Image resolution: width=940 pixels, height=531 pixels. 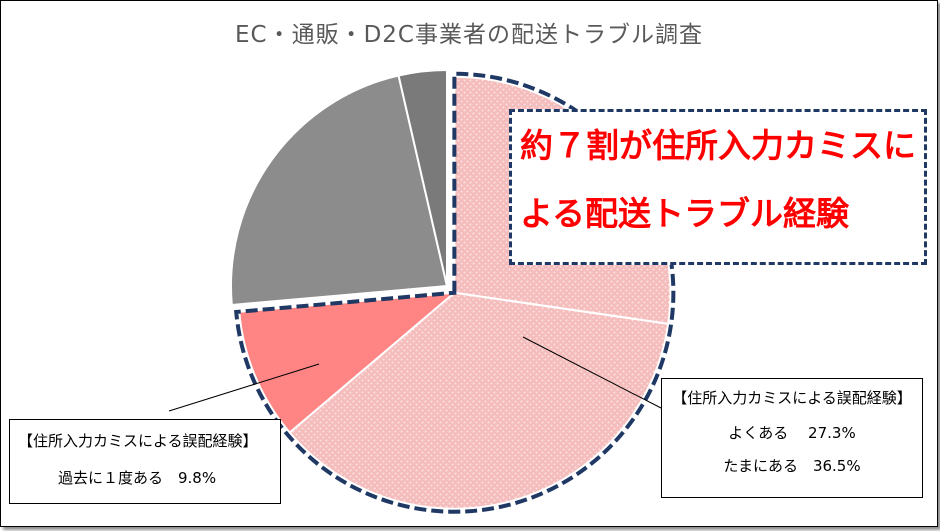 What do you see at coordinates (137, 478) in the screenshot?
I see `data-label-kako-ichido: 過去に１度ある 9.8%` at bounding box center [137, 478].